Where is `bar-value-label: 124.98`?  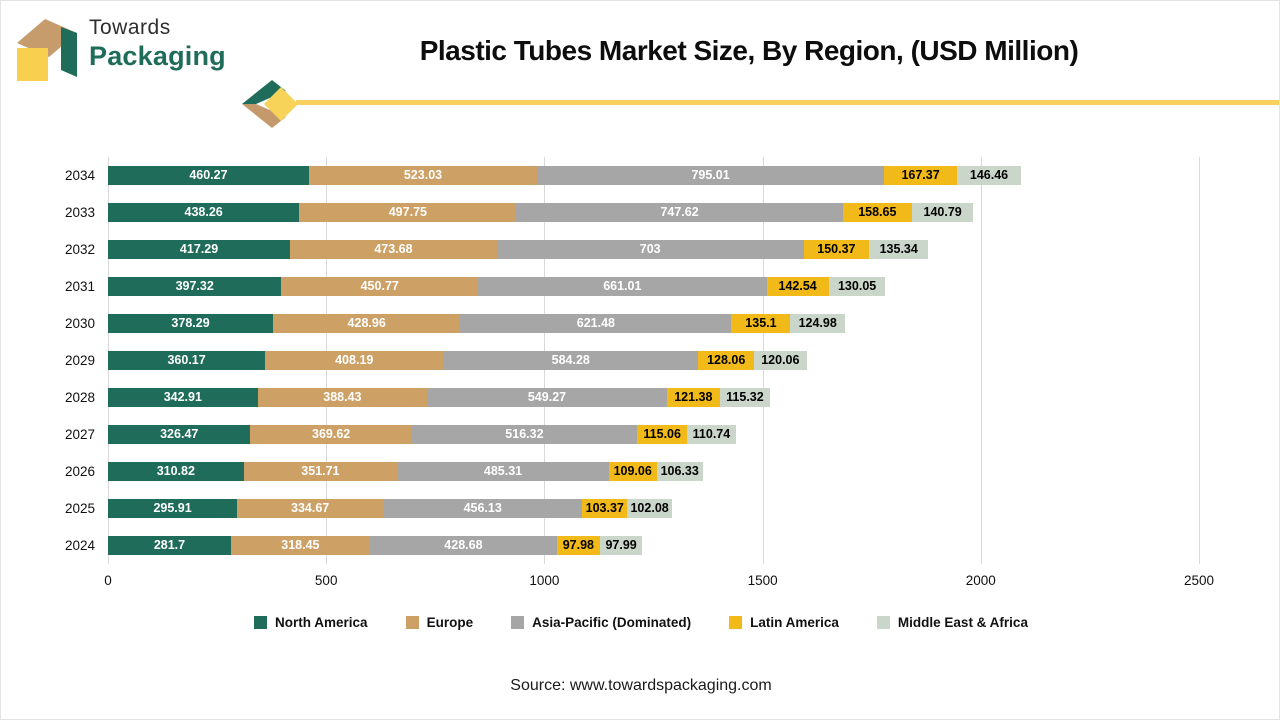 bar-value-label: 124.98 is located at coordinates (817, 323).